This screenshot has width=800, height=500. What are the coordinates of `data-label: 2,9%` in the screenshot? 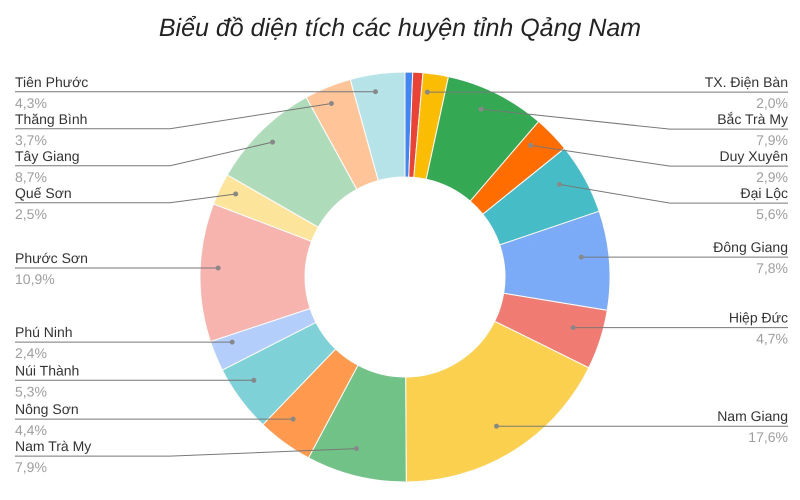 It's located at (772, 177).